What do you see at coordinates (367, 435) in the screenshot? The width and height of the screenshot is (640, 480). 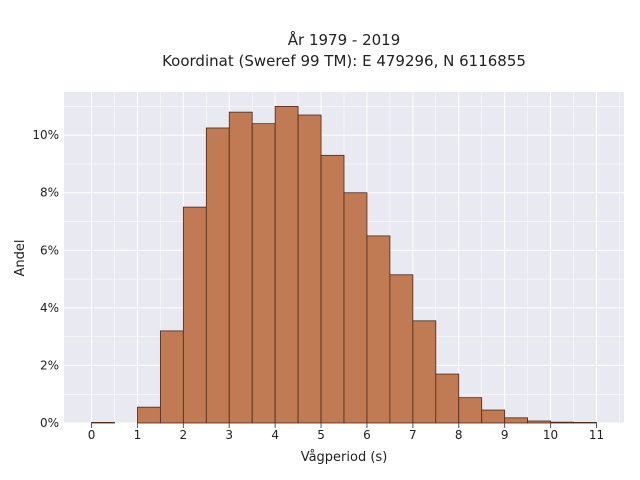 I see `x-tick-label: 6` at bounding box center [367, 435].